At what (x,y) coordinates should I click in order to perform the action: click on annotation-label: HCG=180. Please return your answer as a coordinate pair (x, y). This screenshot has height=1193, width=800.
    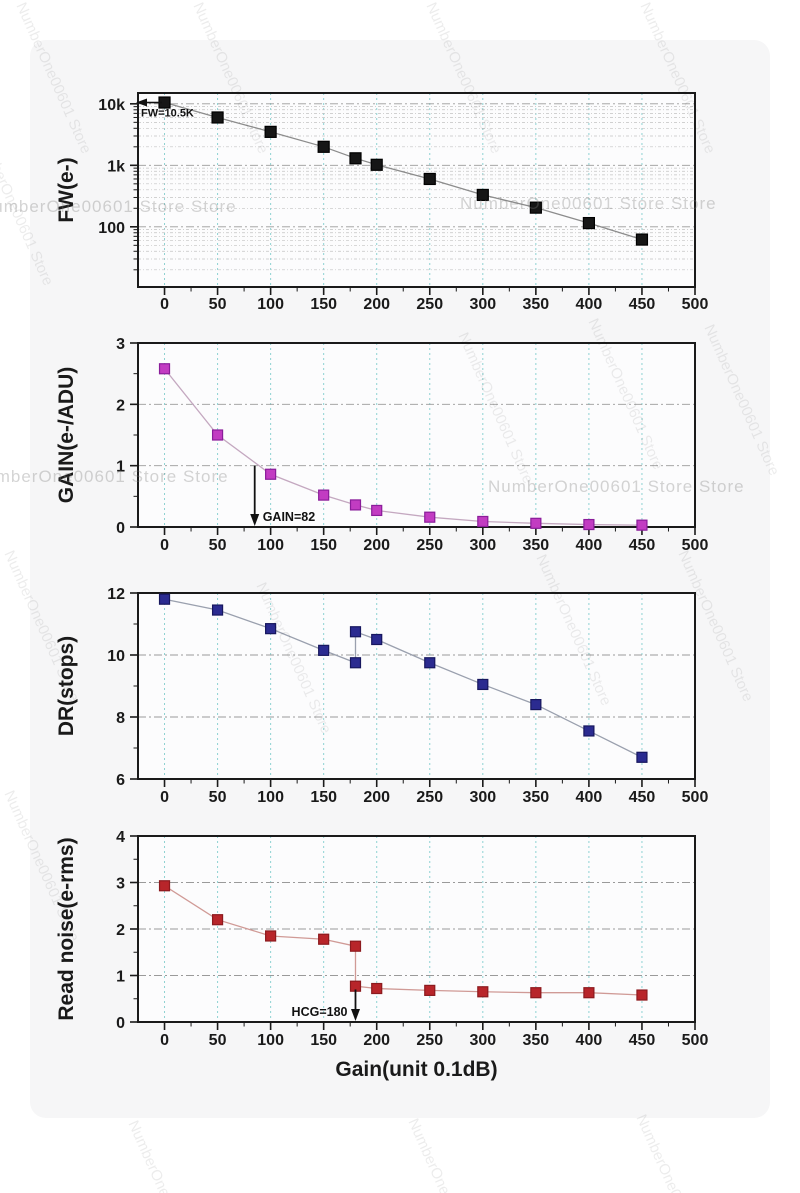
    Looking at the image, I should click on (320, 1012).